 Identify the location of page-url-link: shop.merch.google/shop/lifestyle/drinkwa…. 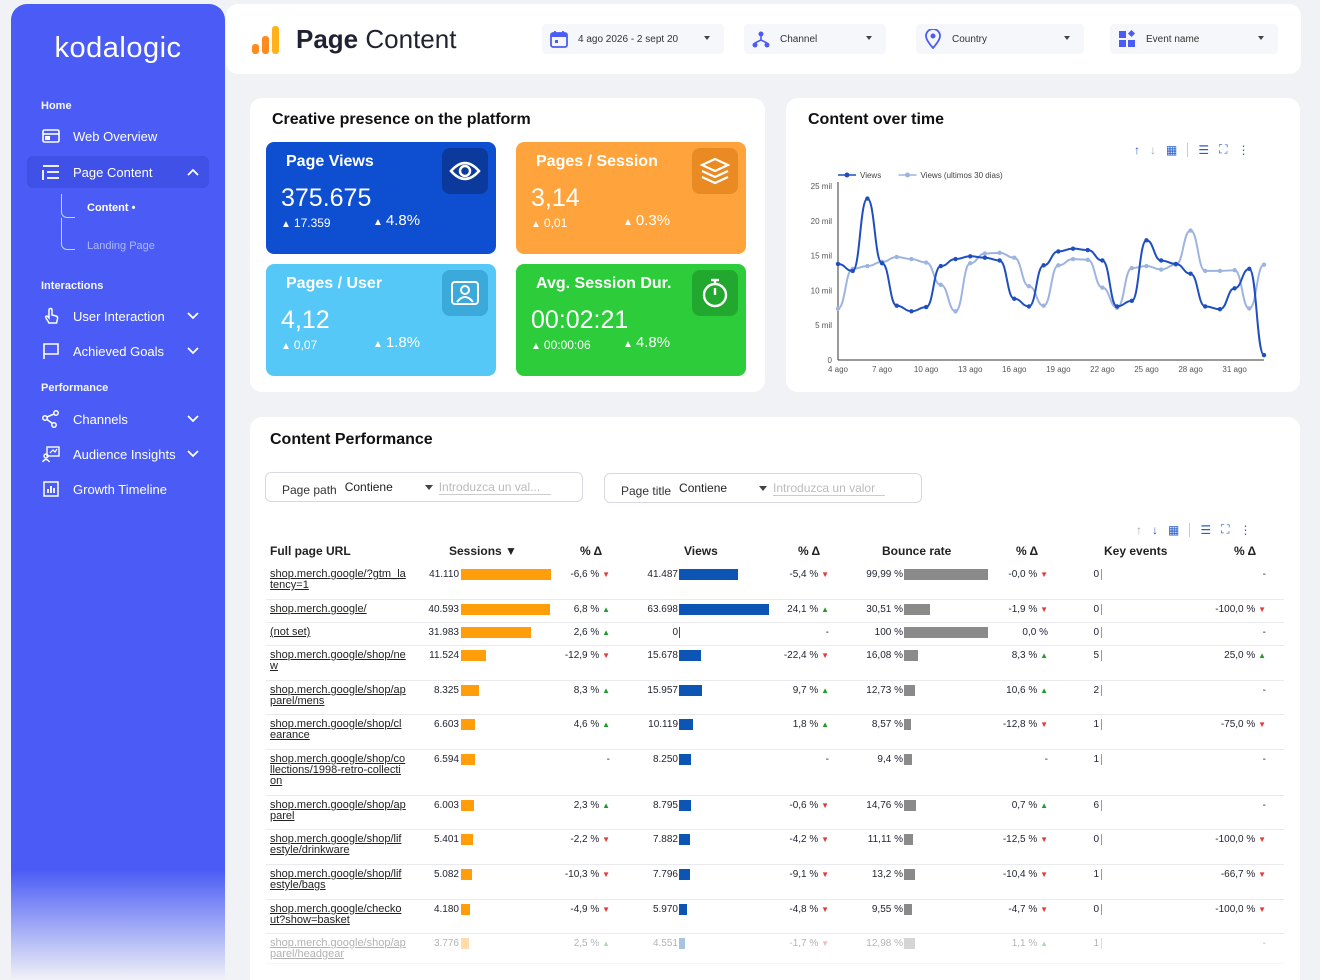
(336, 844).